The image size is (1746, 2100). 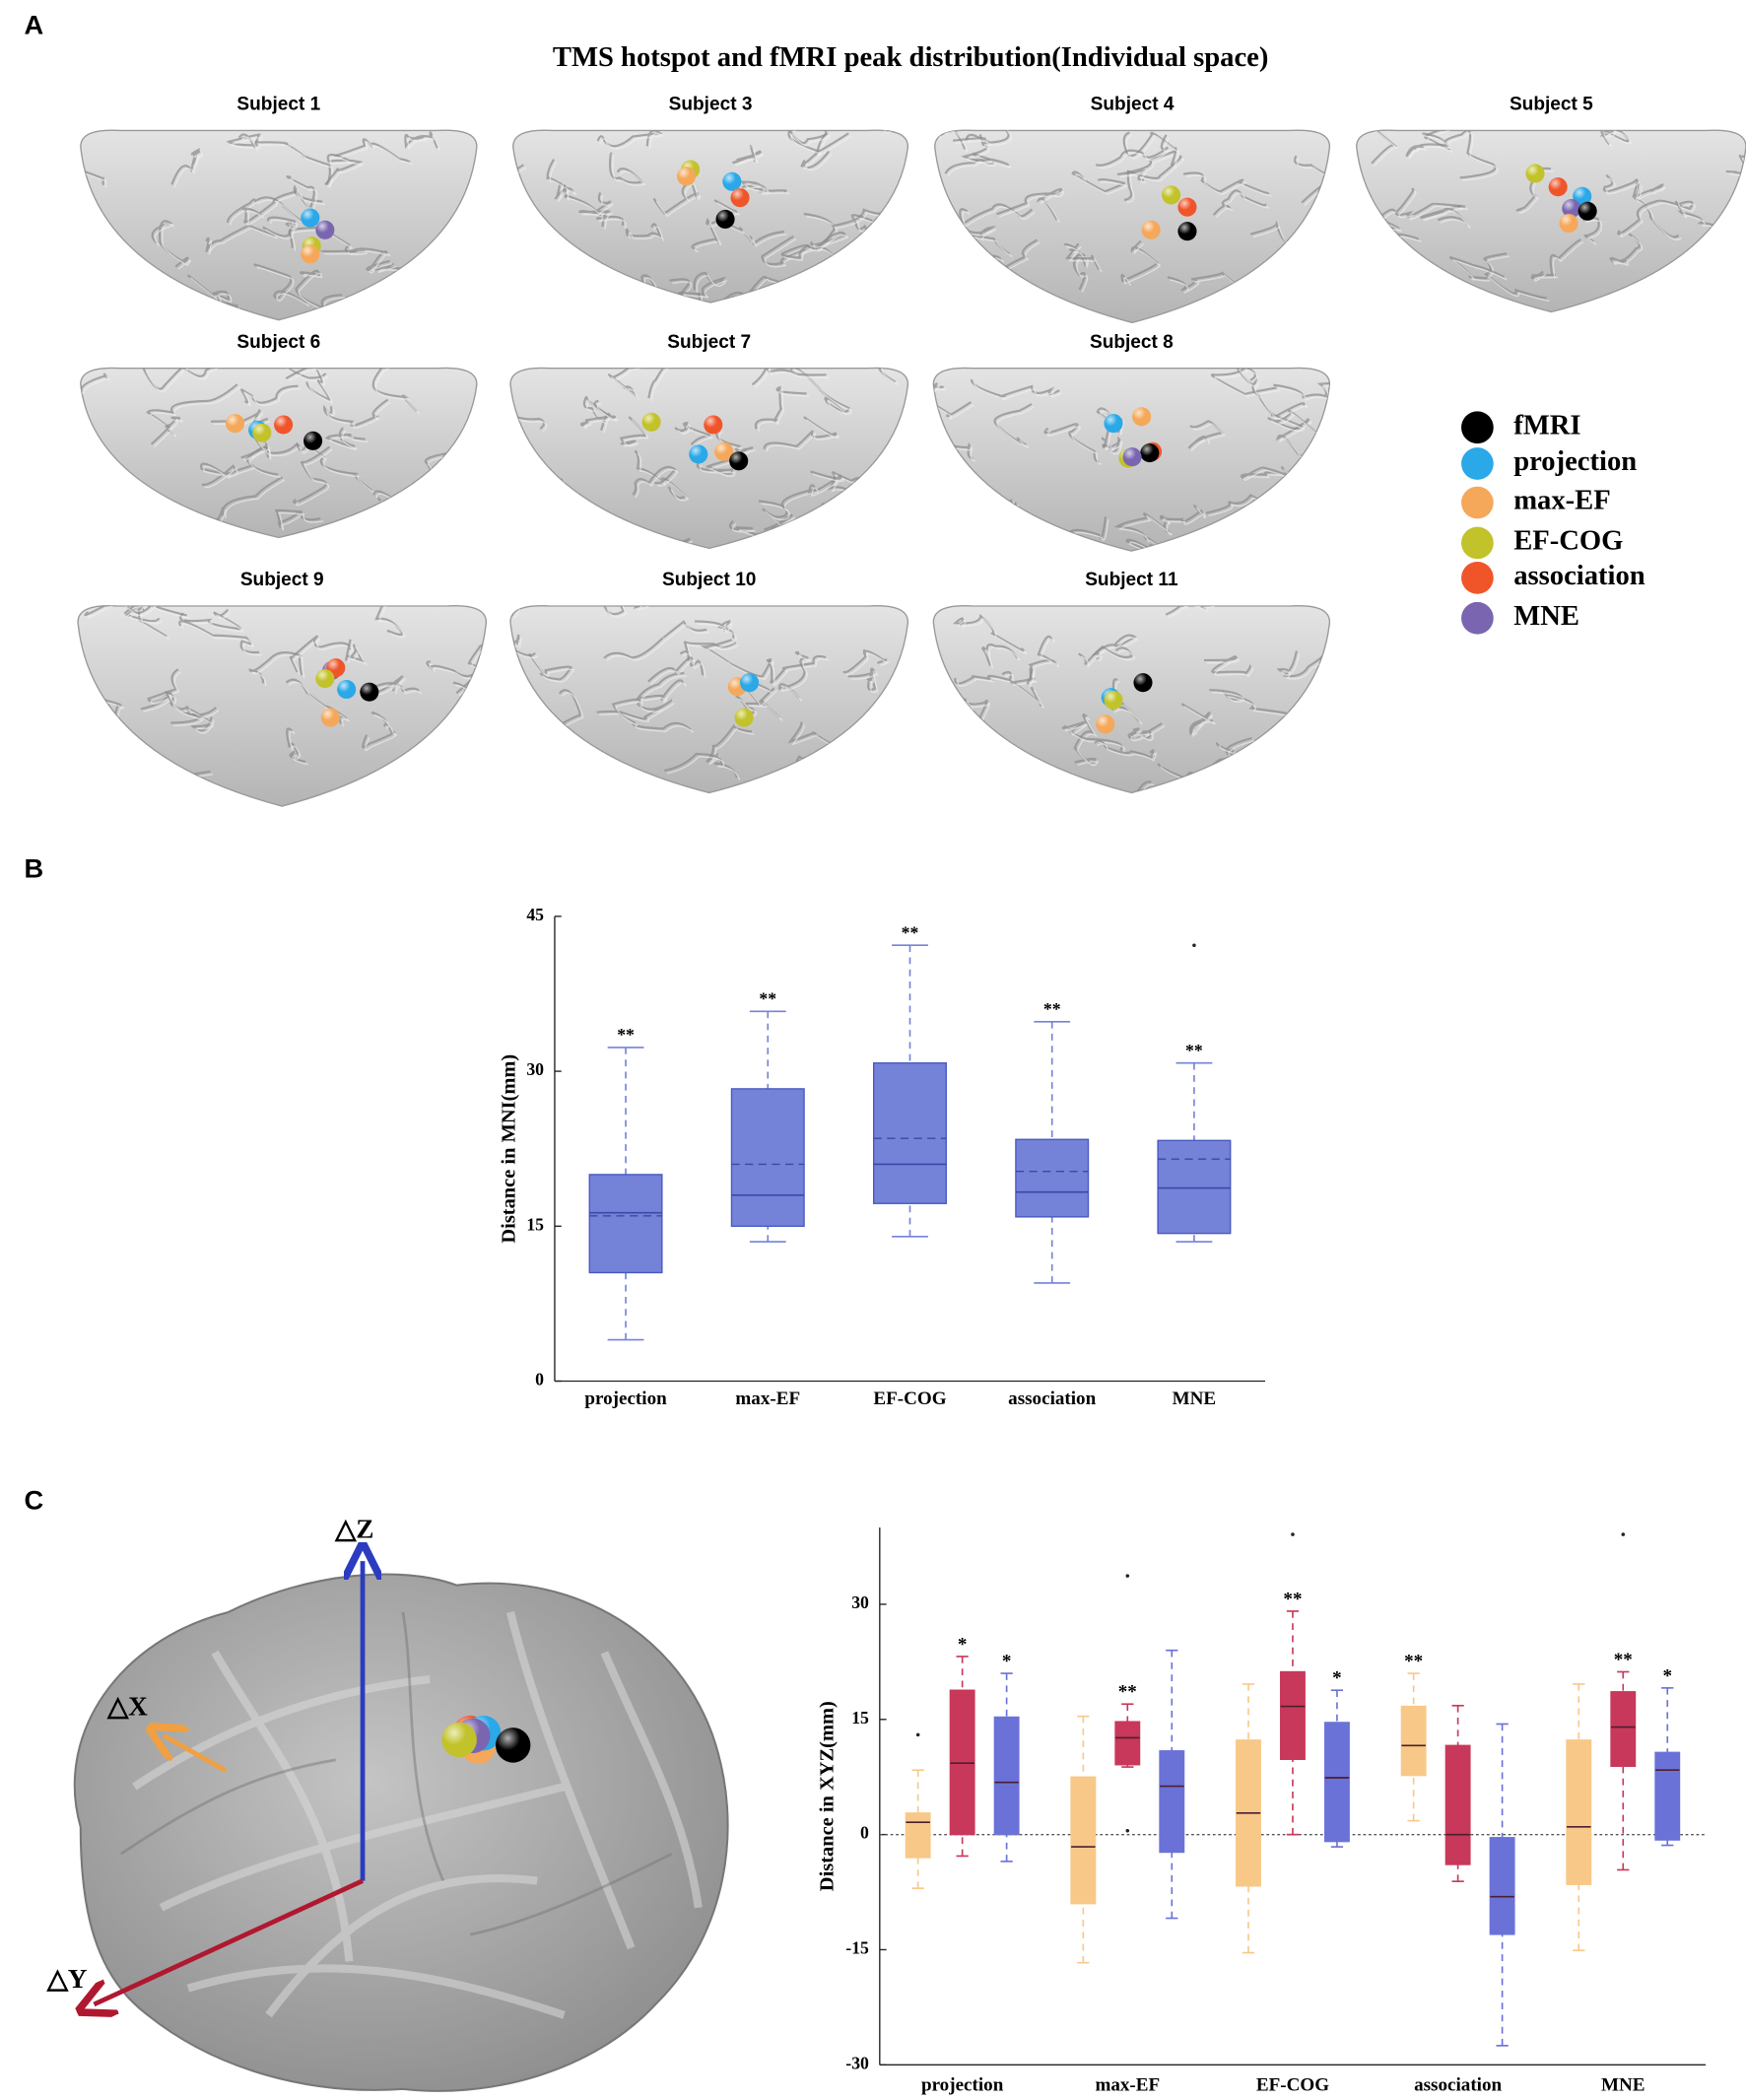 I want to click on subject-title: Subject 10, so click(x=709, y=580).